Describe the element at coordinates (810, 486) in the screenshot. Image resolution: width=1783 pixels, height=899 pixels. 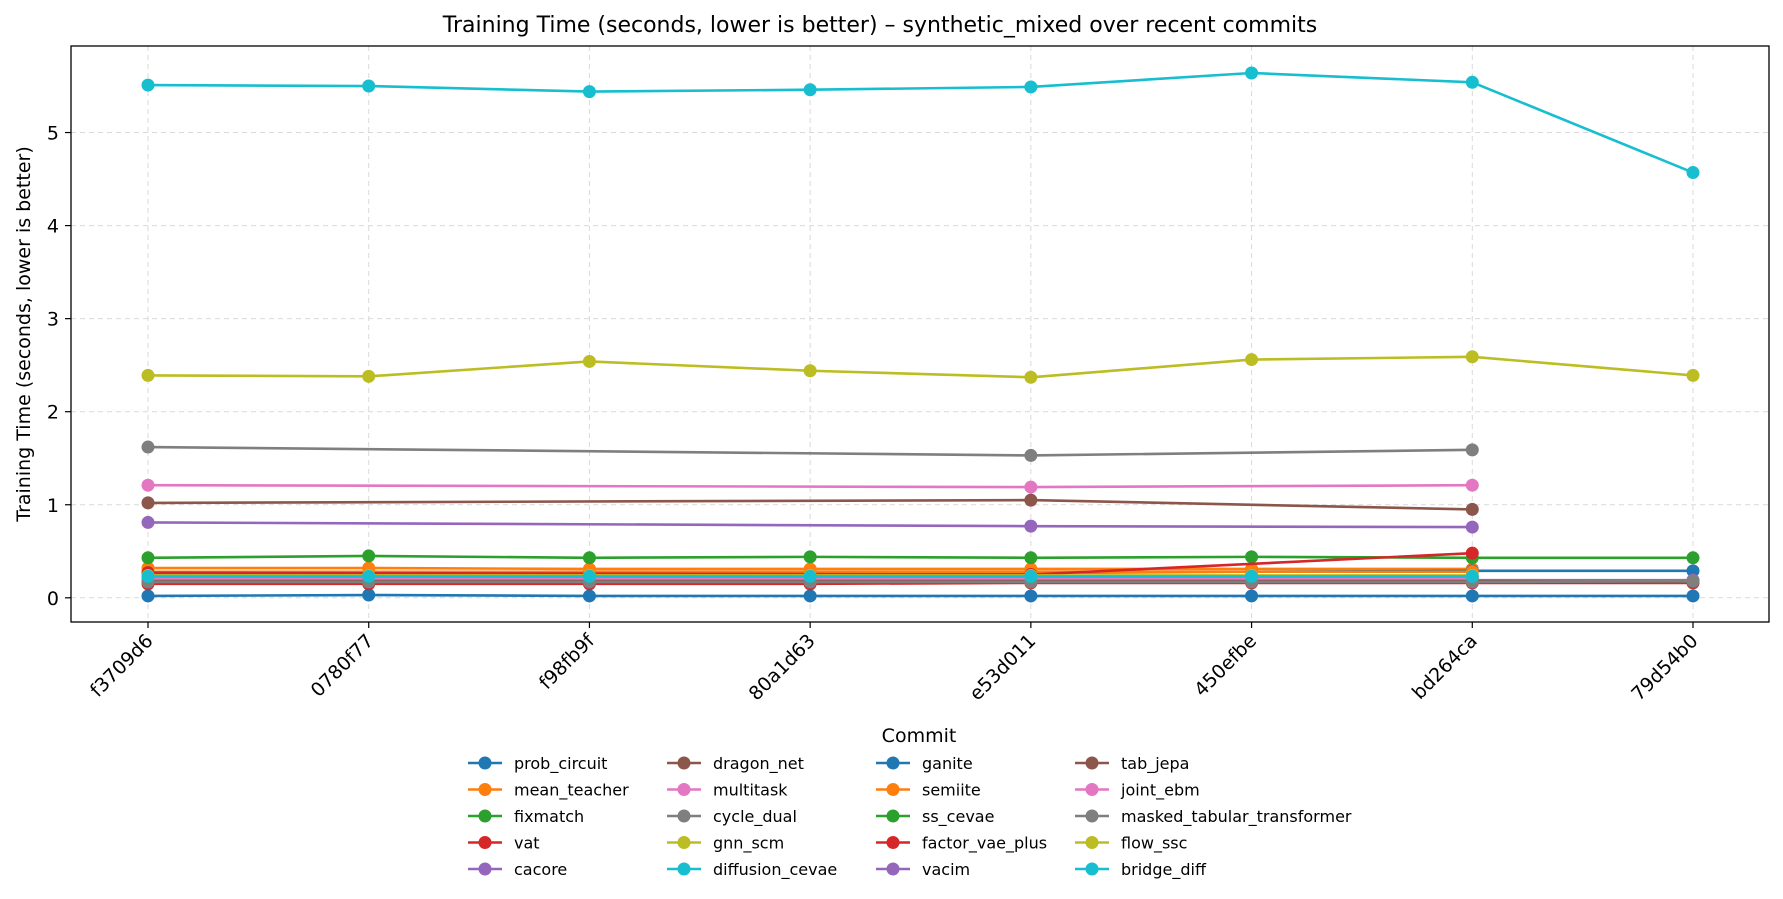
I see `series-multitask` at that location.